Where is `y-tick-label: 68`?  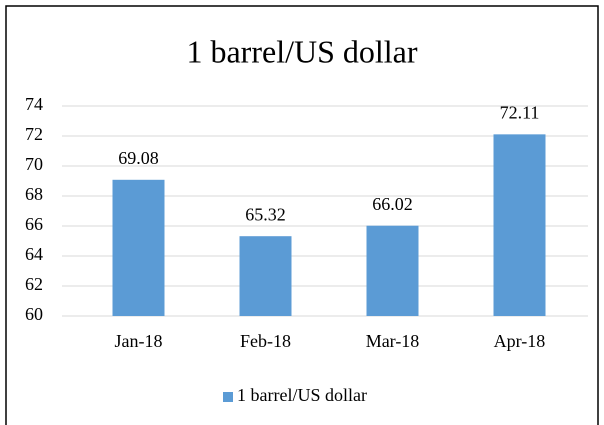 y-tick-label: 68 is located at coordinates (34, 194).